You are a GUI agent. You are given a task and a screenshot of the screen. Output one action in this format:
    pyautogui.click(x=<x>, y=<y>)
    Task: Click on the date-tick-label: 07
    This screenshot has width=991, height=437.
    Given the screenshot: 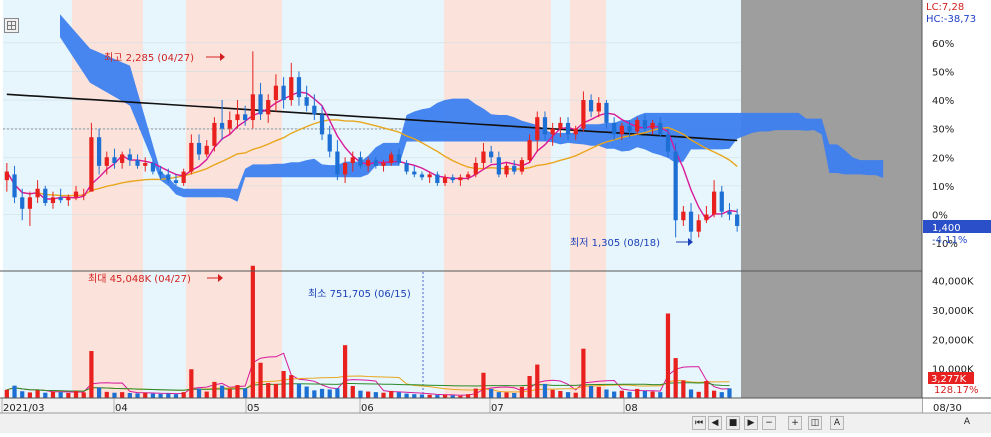 What is the action you would take?
    pyautogui.click(x=497, y=408)
    